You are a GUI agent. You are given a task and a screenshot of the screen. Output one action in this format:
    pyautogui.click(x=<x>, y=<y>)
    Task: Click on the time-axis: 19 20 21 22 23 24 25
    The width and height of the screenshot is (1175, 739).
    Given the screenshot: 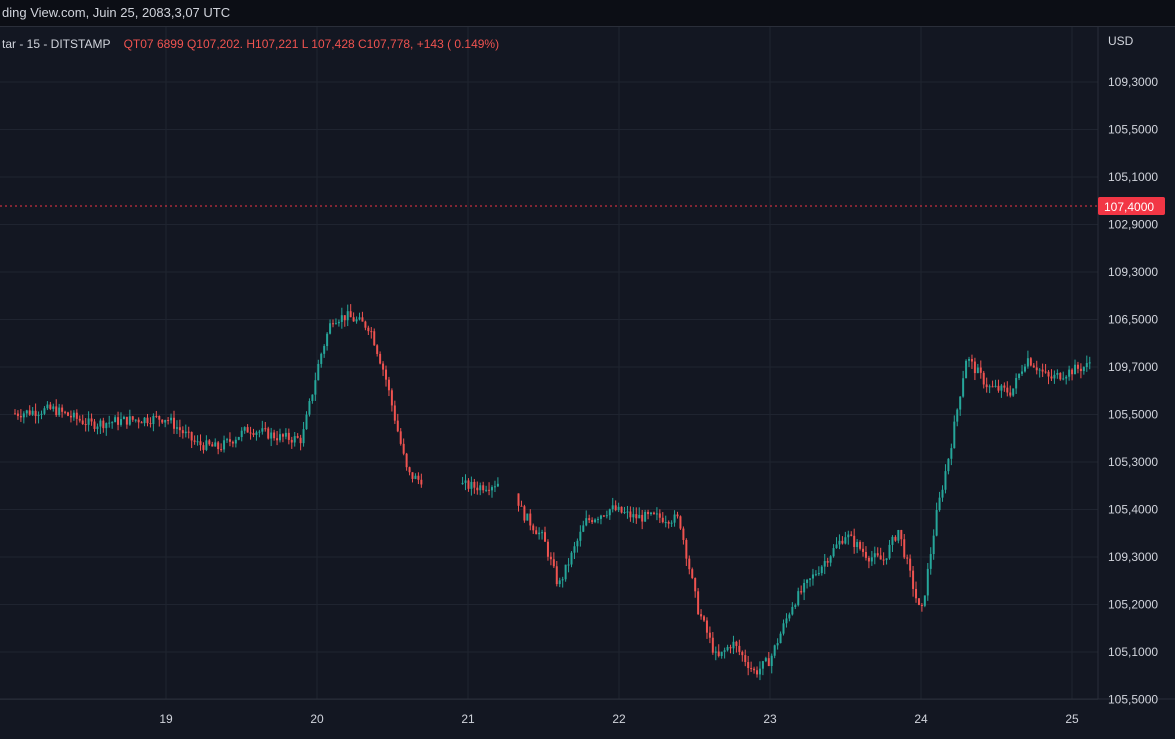 What is the action you would take?
    pyautogui.click(x=619, y=719)
    